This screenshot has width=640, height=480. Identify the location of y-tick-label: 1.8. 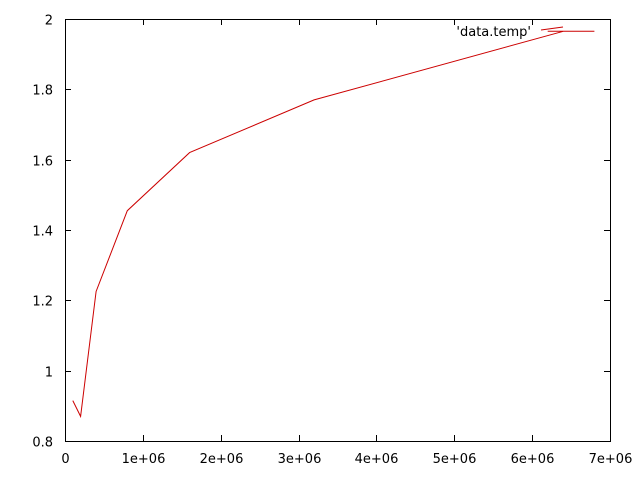
(42, 91).